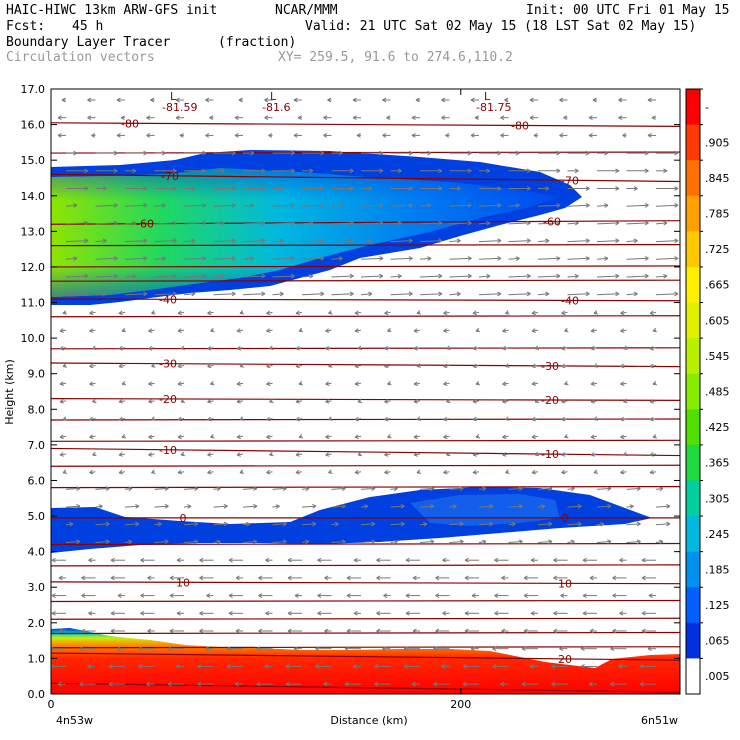 This screenshot has width=740, height=740. I want to click on colorbar-label: .725, so click(717, 249).